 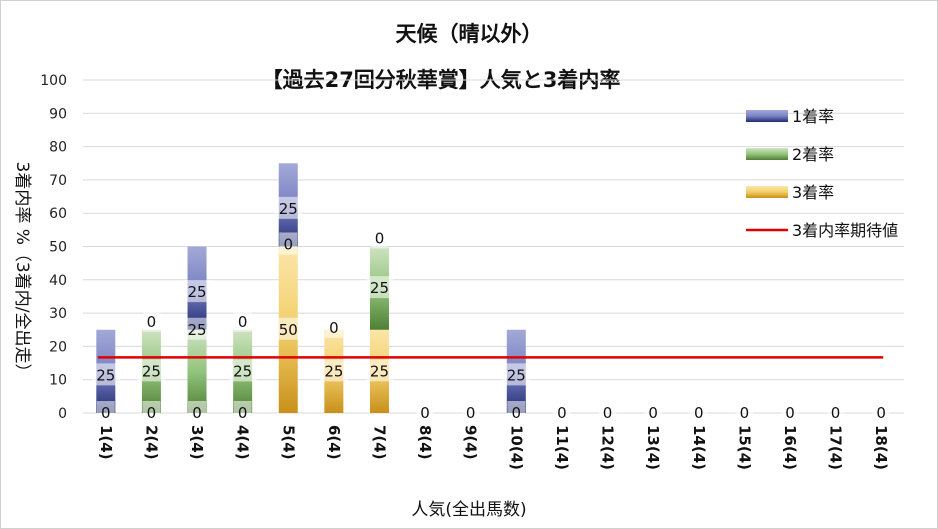 What do you see at coordinates (288, 442) in the screenshot?
I see `x-tick-label: 5(4)` at bounding box center [288, 442].